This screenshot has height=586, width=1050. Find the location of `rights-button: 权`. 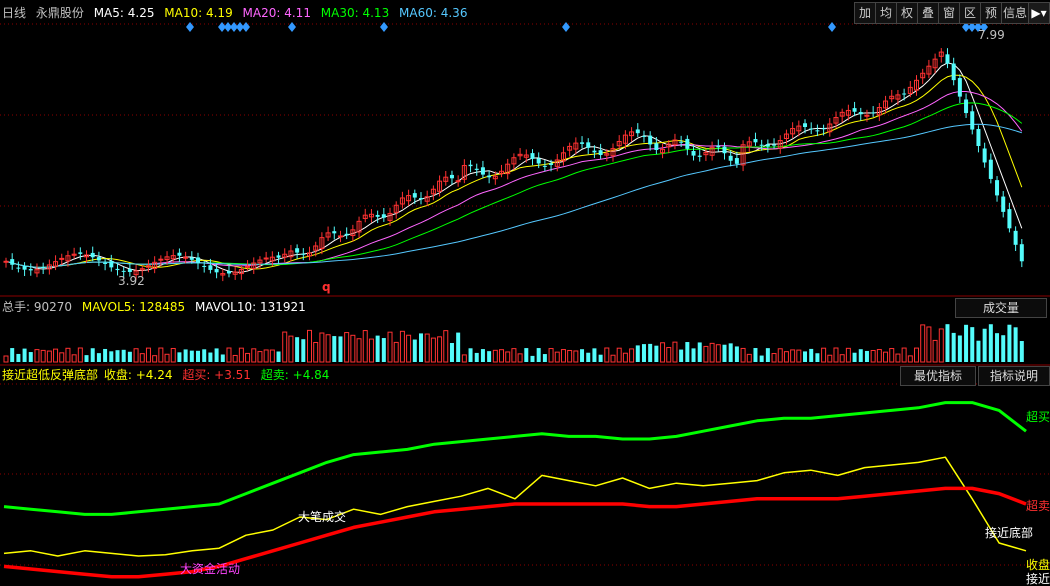

rights-button: 权 is located at coordinates (907, 13).